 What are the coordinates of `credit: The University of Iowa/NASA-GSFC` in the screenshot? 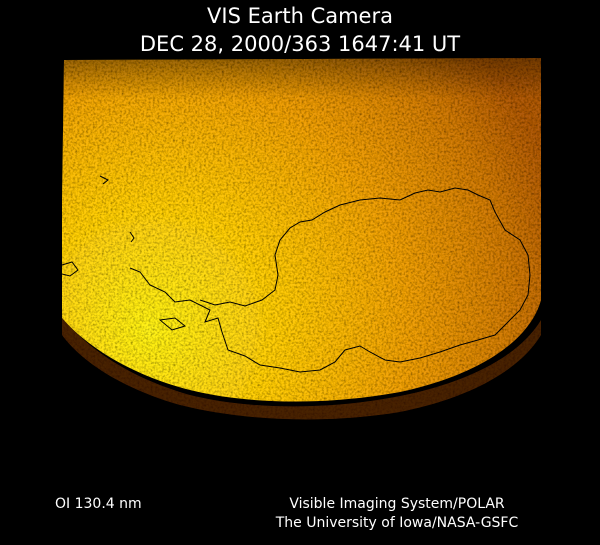 It's located at (397, 523).